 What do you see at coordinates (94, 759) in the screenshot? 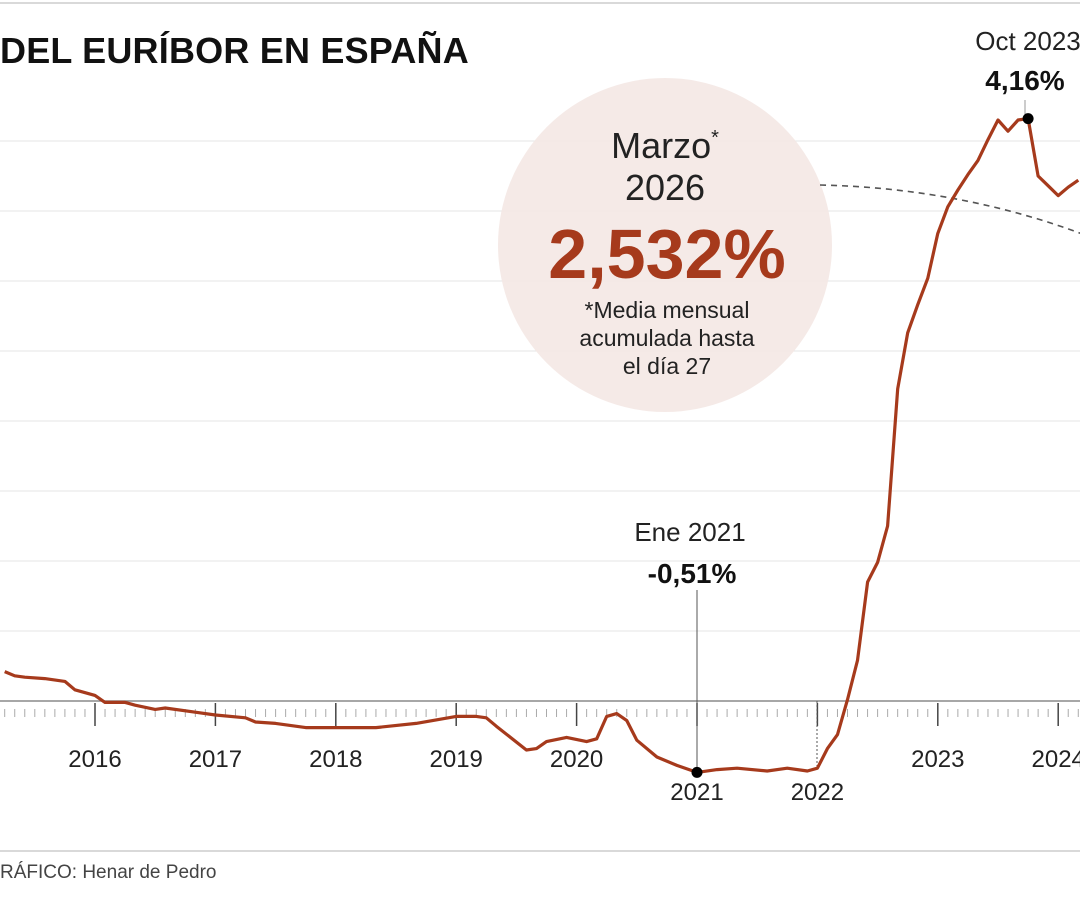
I see `x-tick-label: 2016` at bounding box center [94, 759].